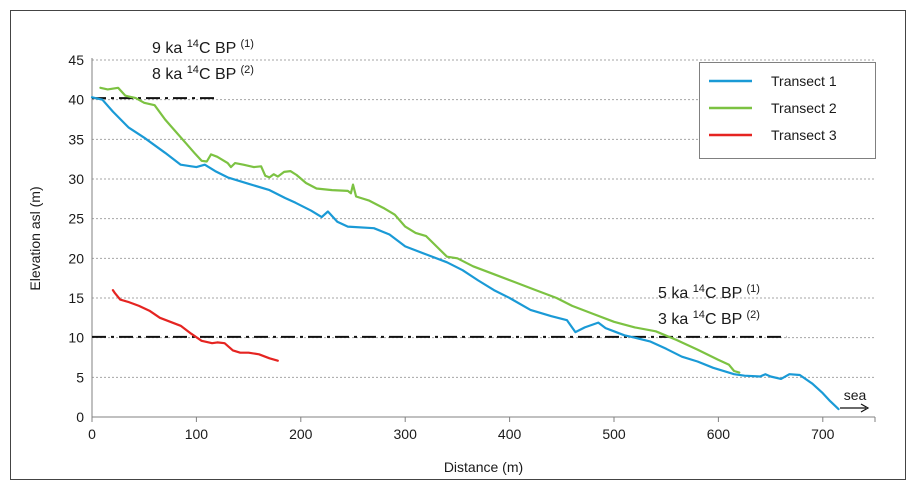  What do you see at coordinates (80, 417) in the screenshot?
I see `y-tick-label: 0` at bounding box center [80, 417].